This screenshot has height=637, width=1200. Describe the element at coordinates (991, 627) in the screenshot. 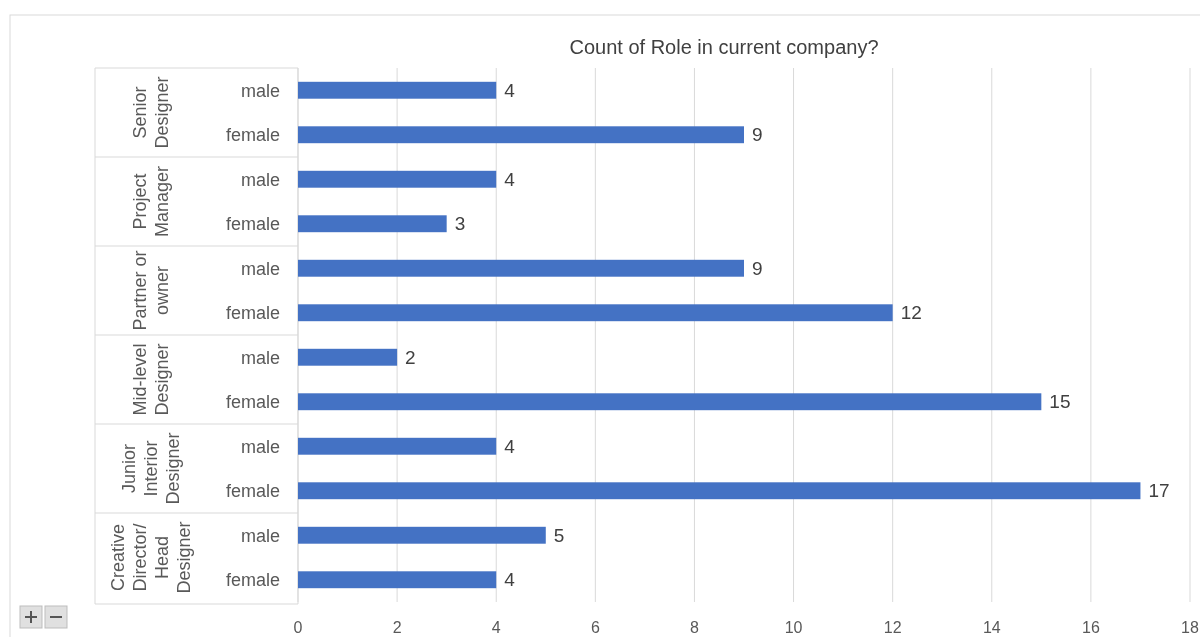

I see `x-tick-label: 14` at that location.